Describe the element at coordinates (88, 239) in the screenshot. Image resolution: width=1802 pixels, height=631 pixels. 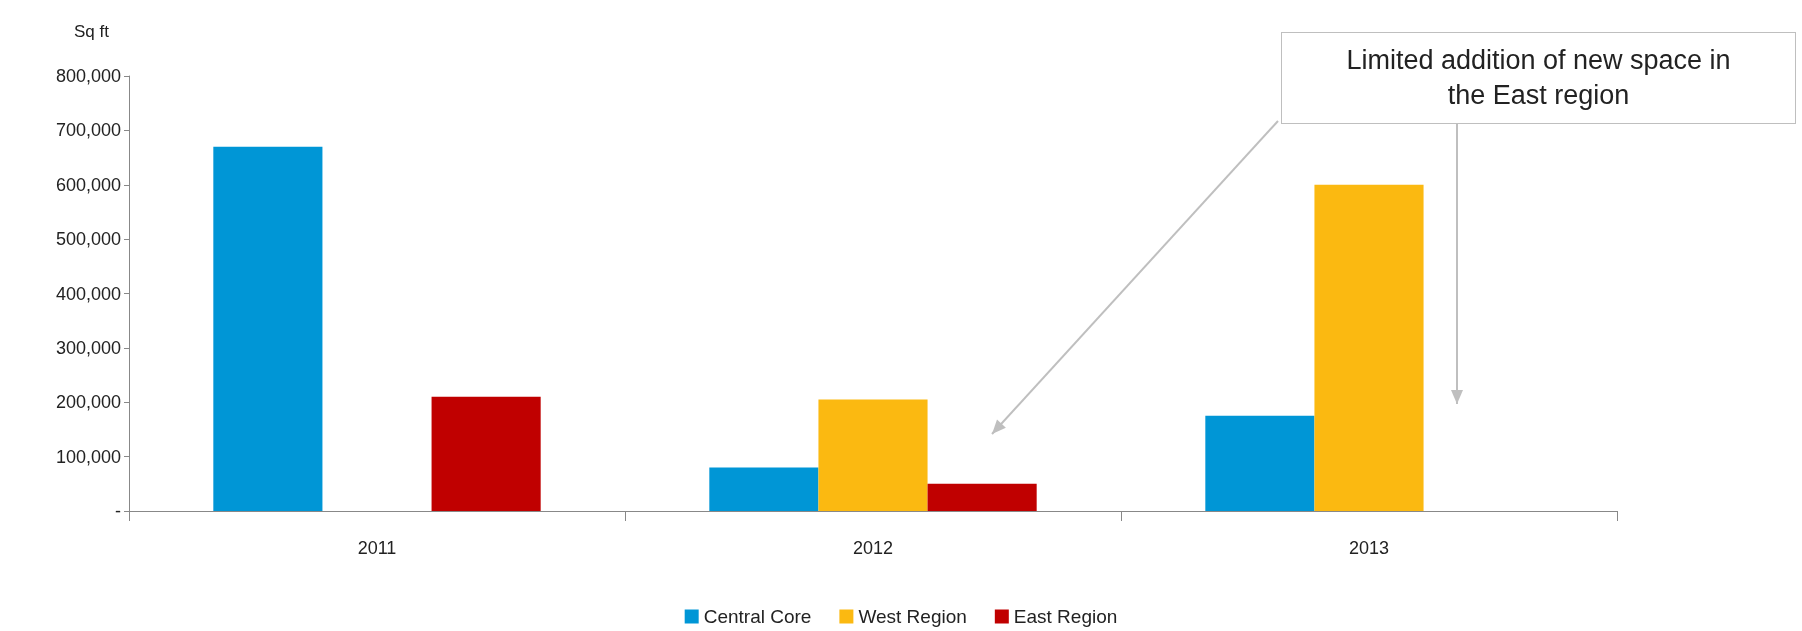
I see `y-tick-label: 500,000` at that location.